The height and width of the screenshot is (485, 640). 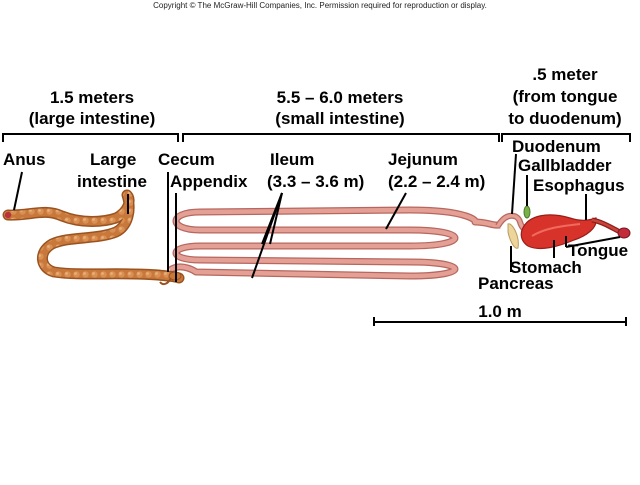 What do you see at coordinates (113, 159) in the screenshot?
I see `label-large-intestine-line1: Large` at bounding box center [113, 159].